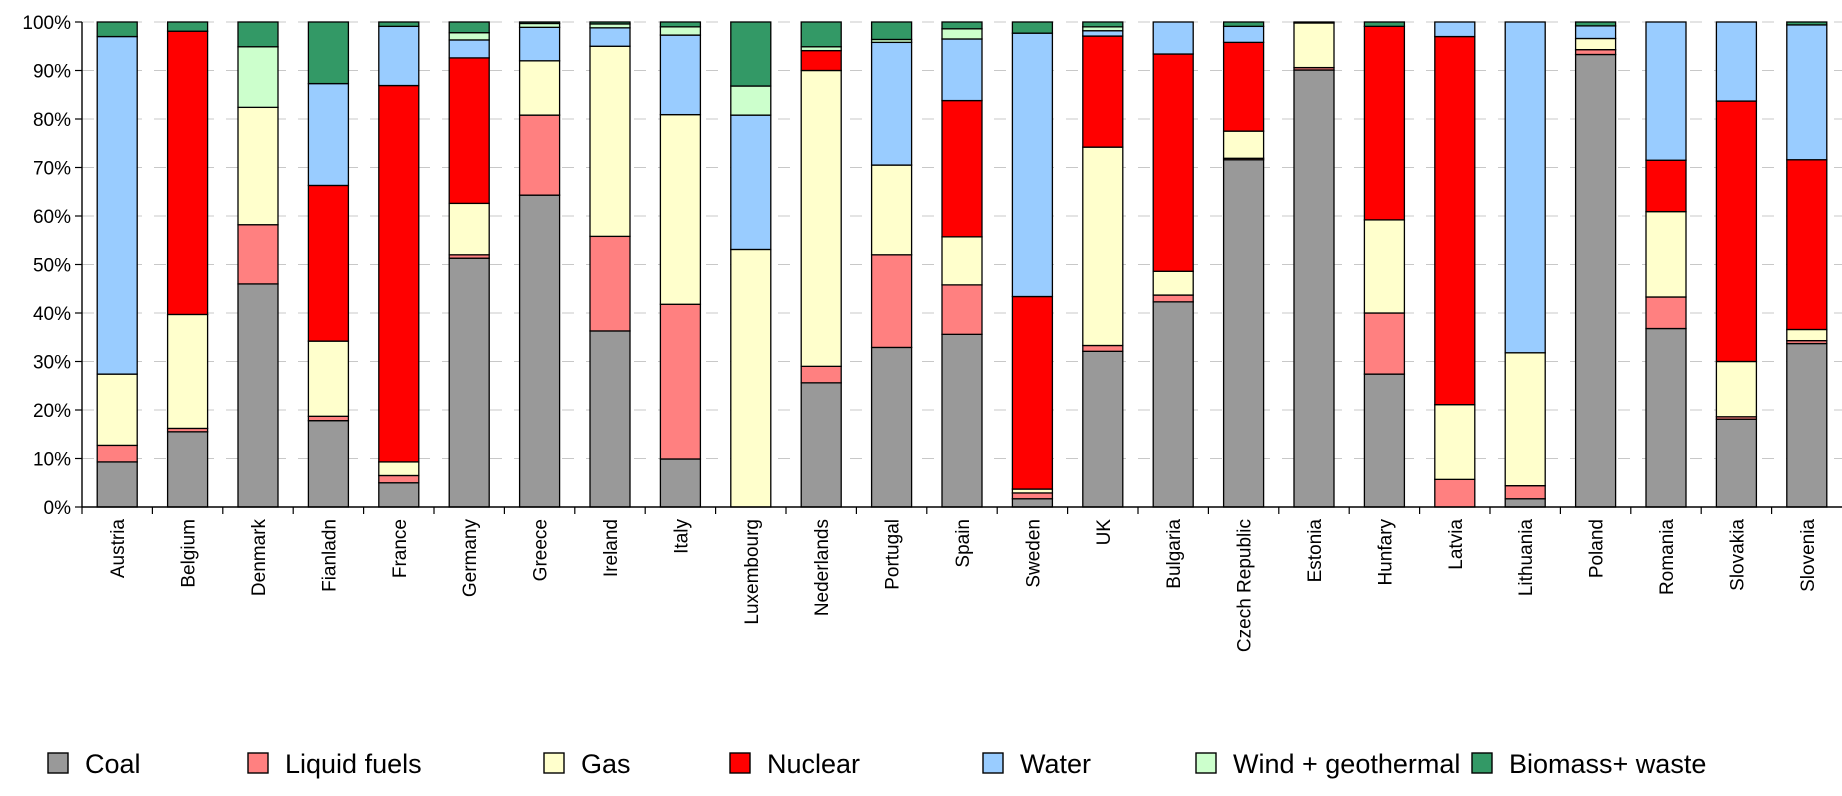  What do you see at coordinates (1597, 548) in the screenshot?
I see `x-tick-label: Poland` at bounding box center [1597, 548].